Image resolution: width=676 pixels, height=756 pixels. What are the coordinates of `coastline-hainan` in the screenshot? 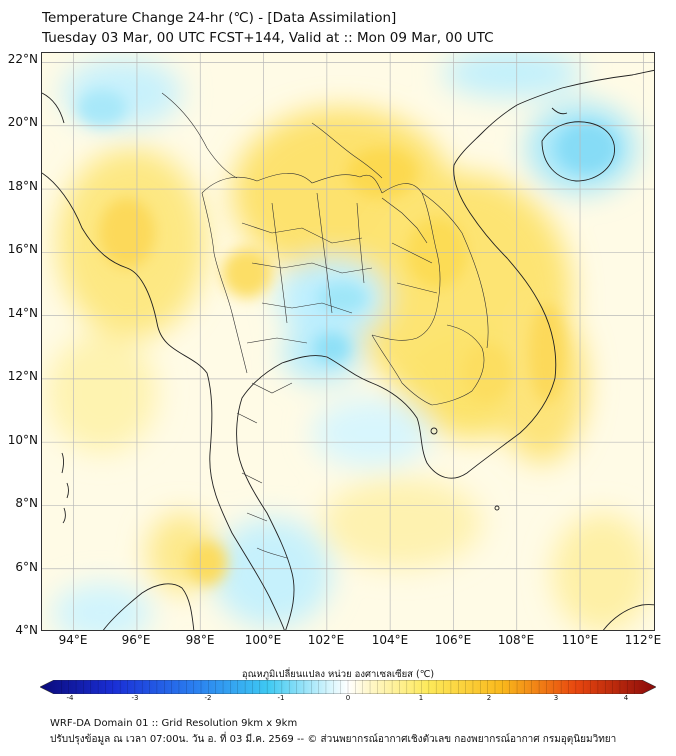 It's located at (578, 151).